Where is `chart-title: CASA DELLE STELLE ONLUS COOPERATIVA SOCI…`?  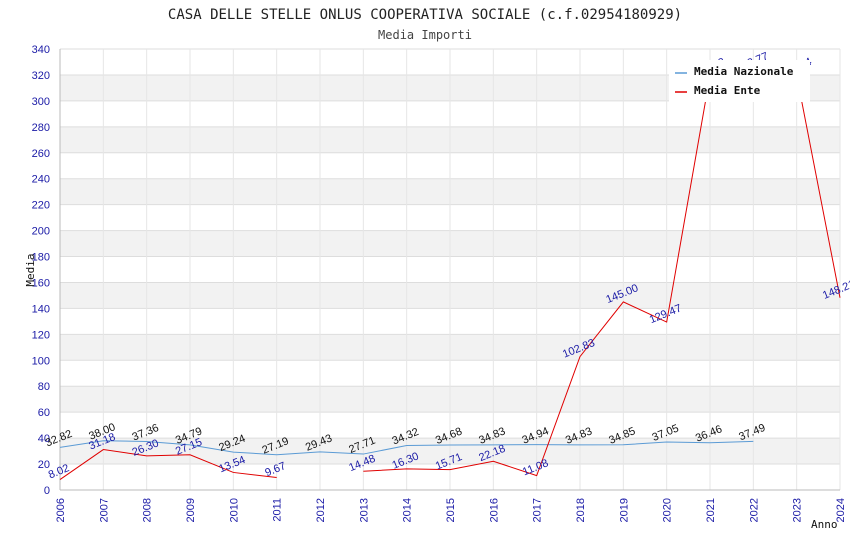
chart-title: CASA DELLE STELLE ONLUS COOPERATIVA SOCI… is located at coordinates (425, 15).